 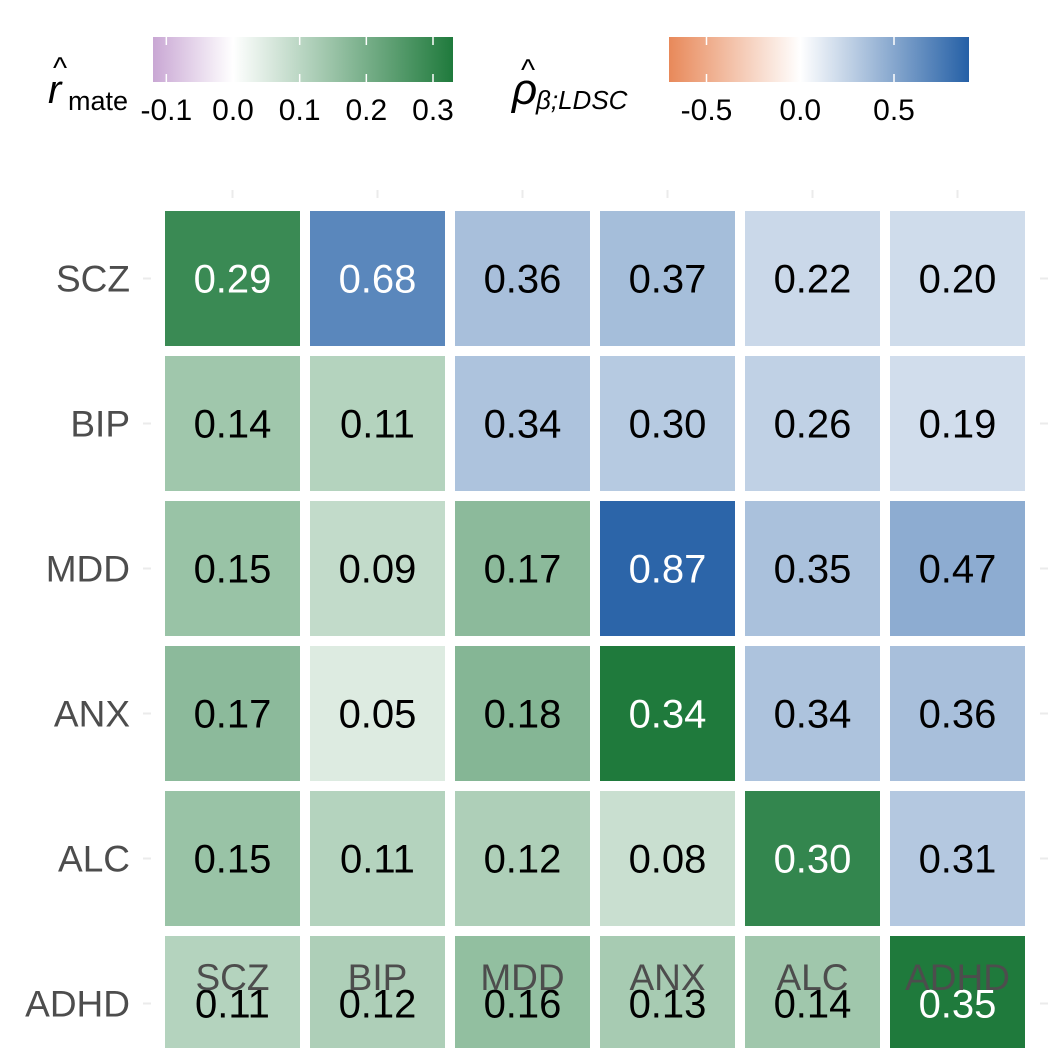 What do you see at coordinates (528, 70) in the screenshot?
I see `legend-rho-title-hat: ^` at bounding box center [528, 70].